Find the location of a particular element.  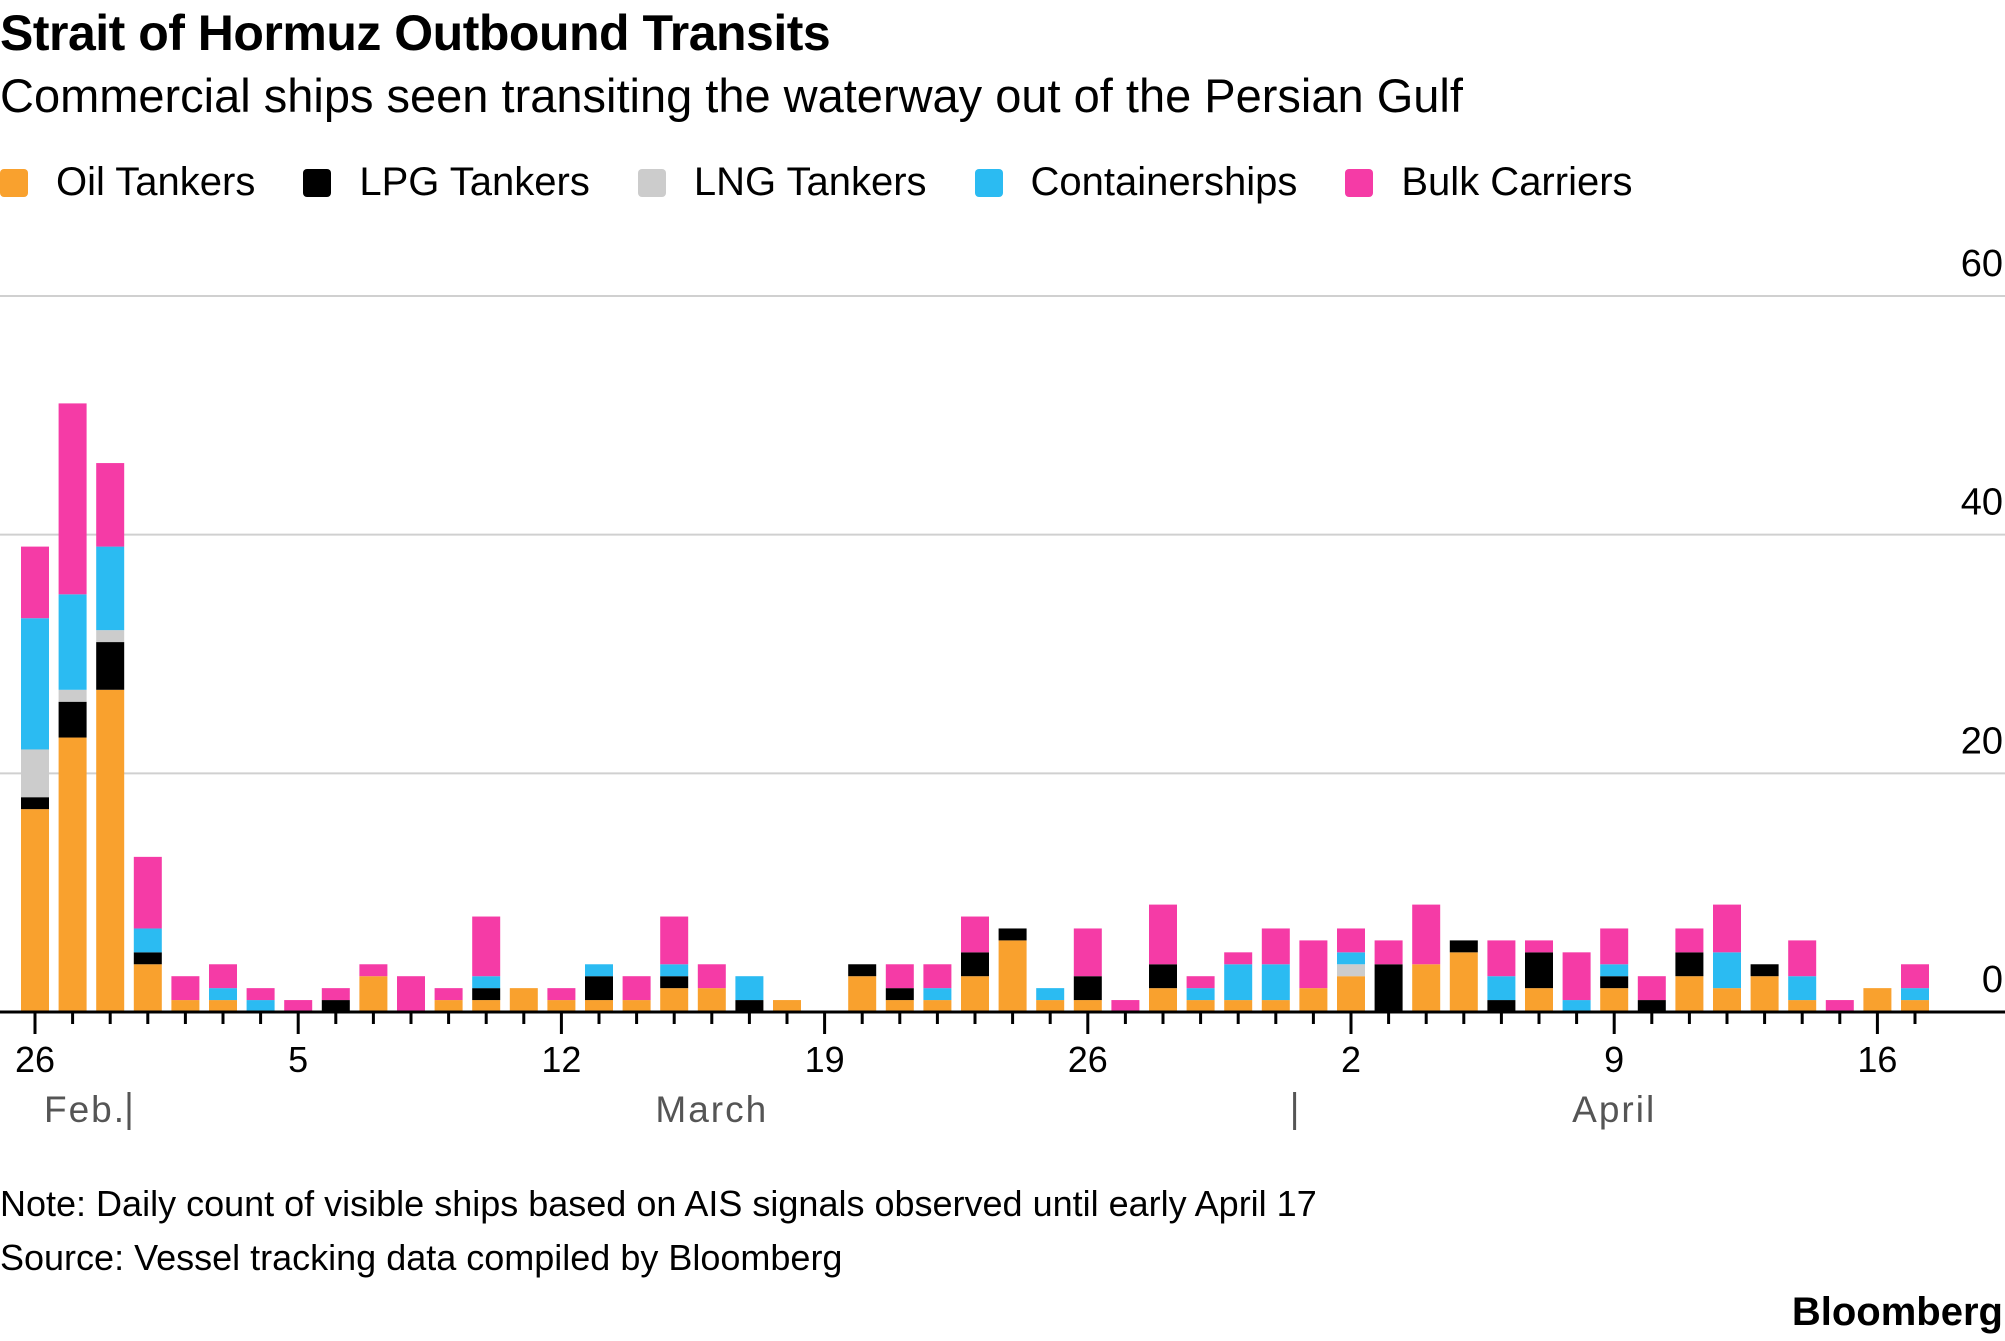

chart-title: Strait of Hormuz Outbound Transits is located at coordinates (415, 33).